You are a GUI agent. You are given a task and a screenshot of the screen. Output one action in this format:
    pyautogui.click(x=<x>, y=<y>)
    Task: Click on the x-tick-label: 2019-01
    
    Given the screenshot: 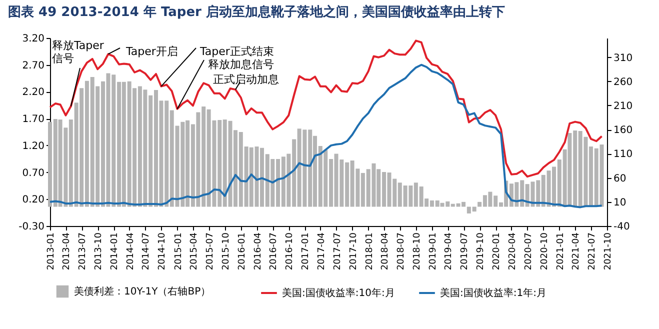 What is the action you would take?
    pyautogui.click(x=433, y=251)
    